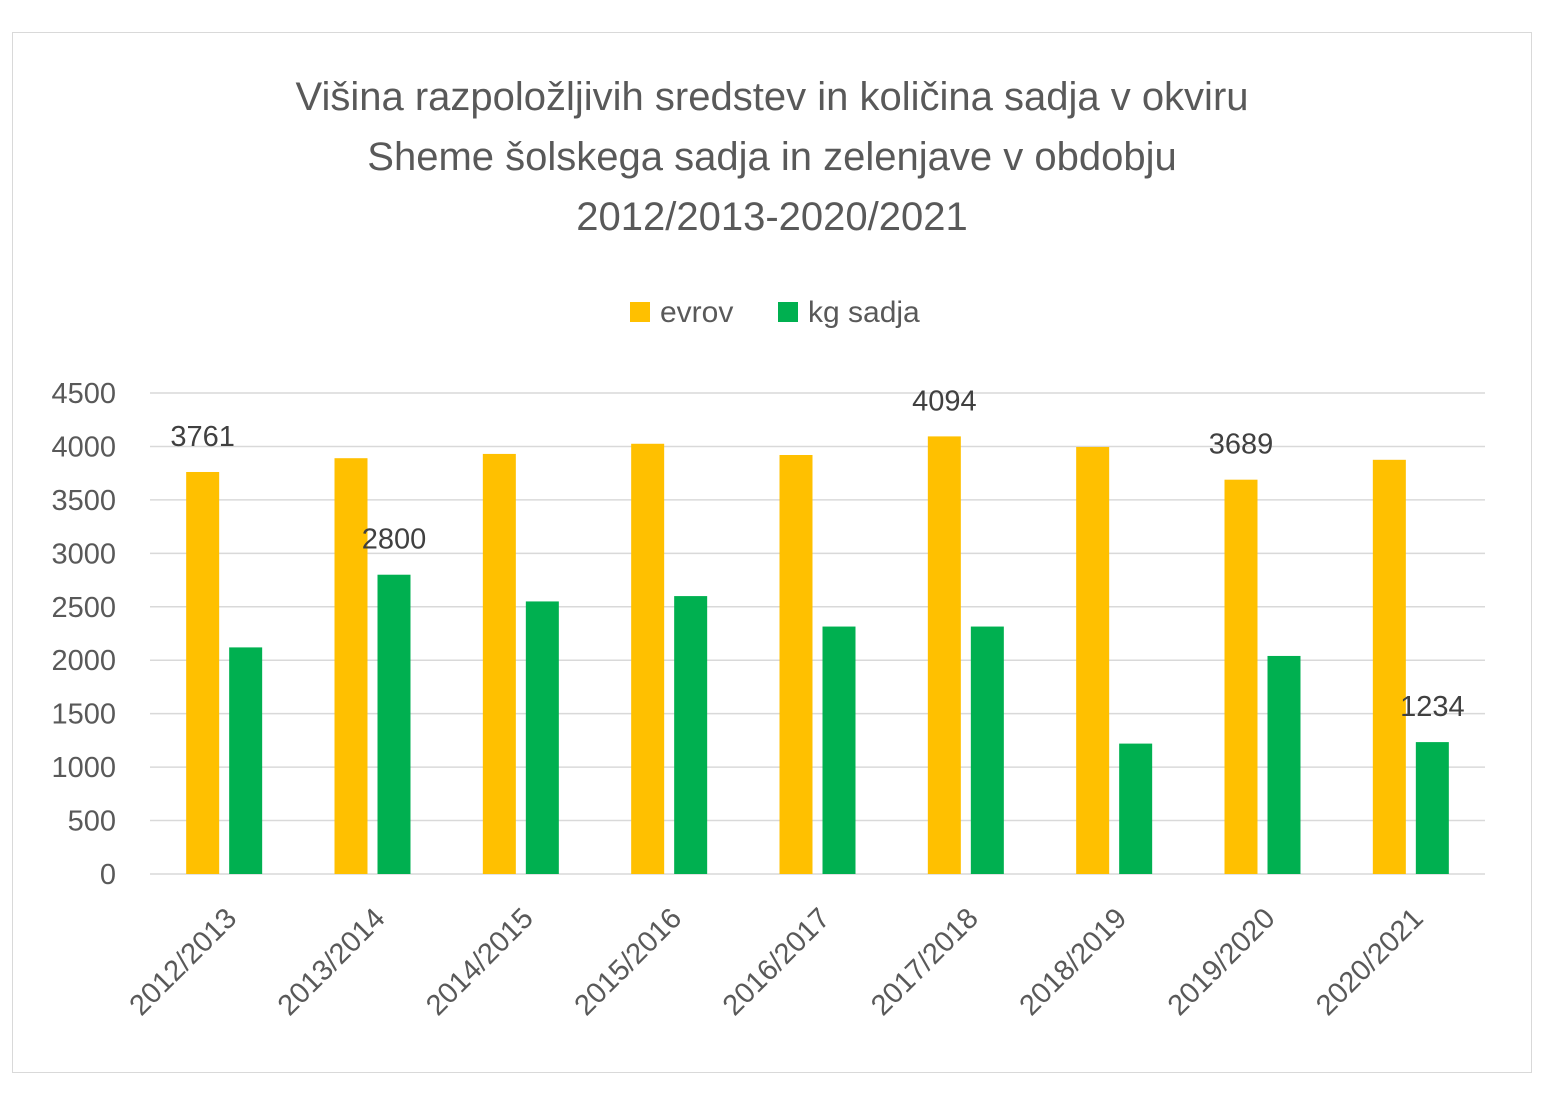 This screenshot has width=1563, height=1096. Describe the element at coordinates (394, 724) in the screenshot. I see `bar-kg-sadja-2013-2014` at that location.